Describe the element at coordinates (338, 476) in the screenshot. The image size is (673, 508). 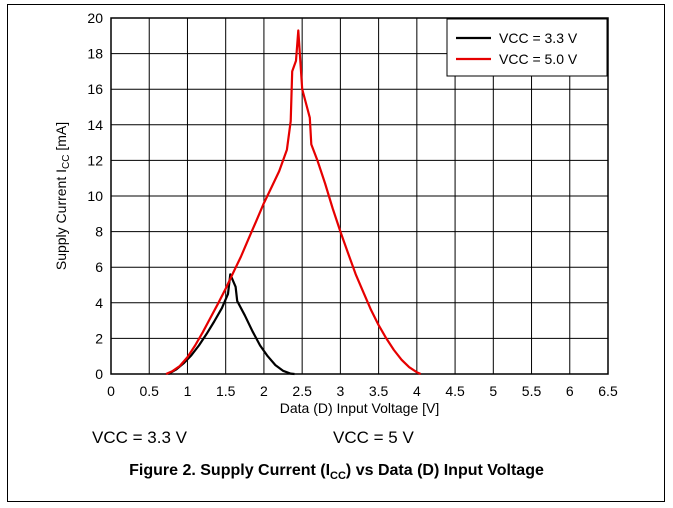
I see `caption-subscript: CC` at that location.